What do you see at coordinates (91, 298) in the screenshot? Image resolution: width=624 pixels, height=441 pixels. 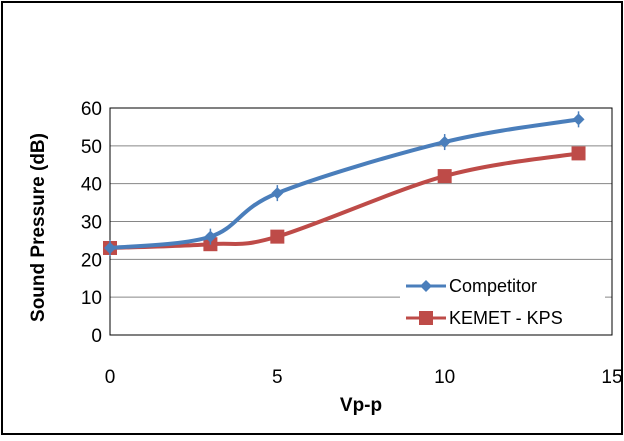 I see `y-tick-label: 10` at bounding box center [91, 298].